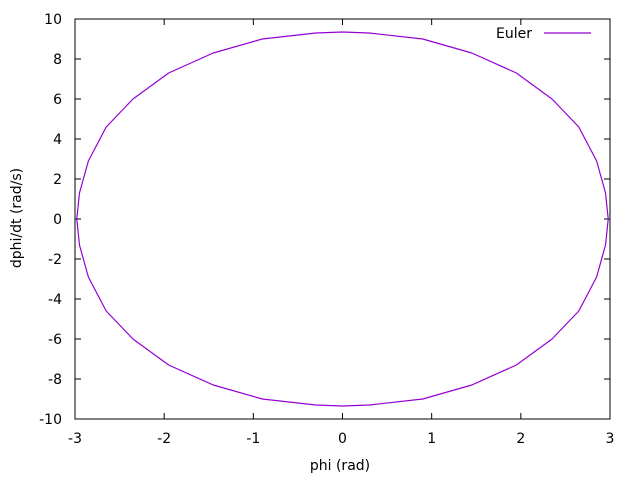  I want to click on y-tick-label: -4, so click(55, 300).